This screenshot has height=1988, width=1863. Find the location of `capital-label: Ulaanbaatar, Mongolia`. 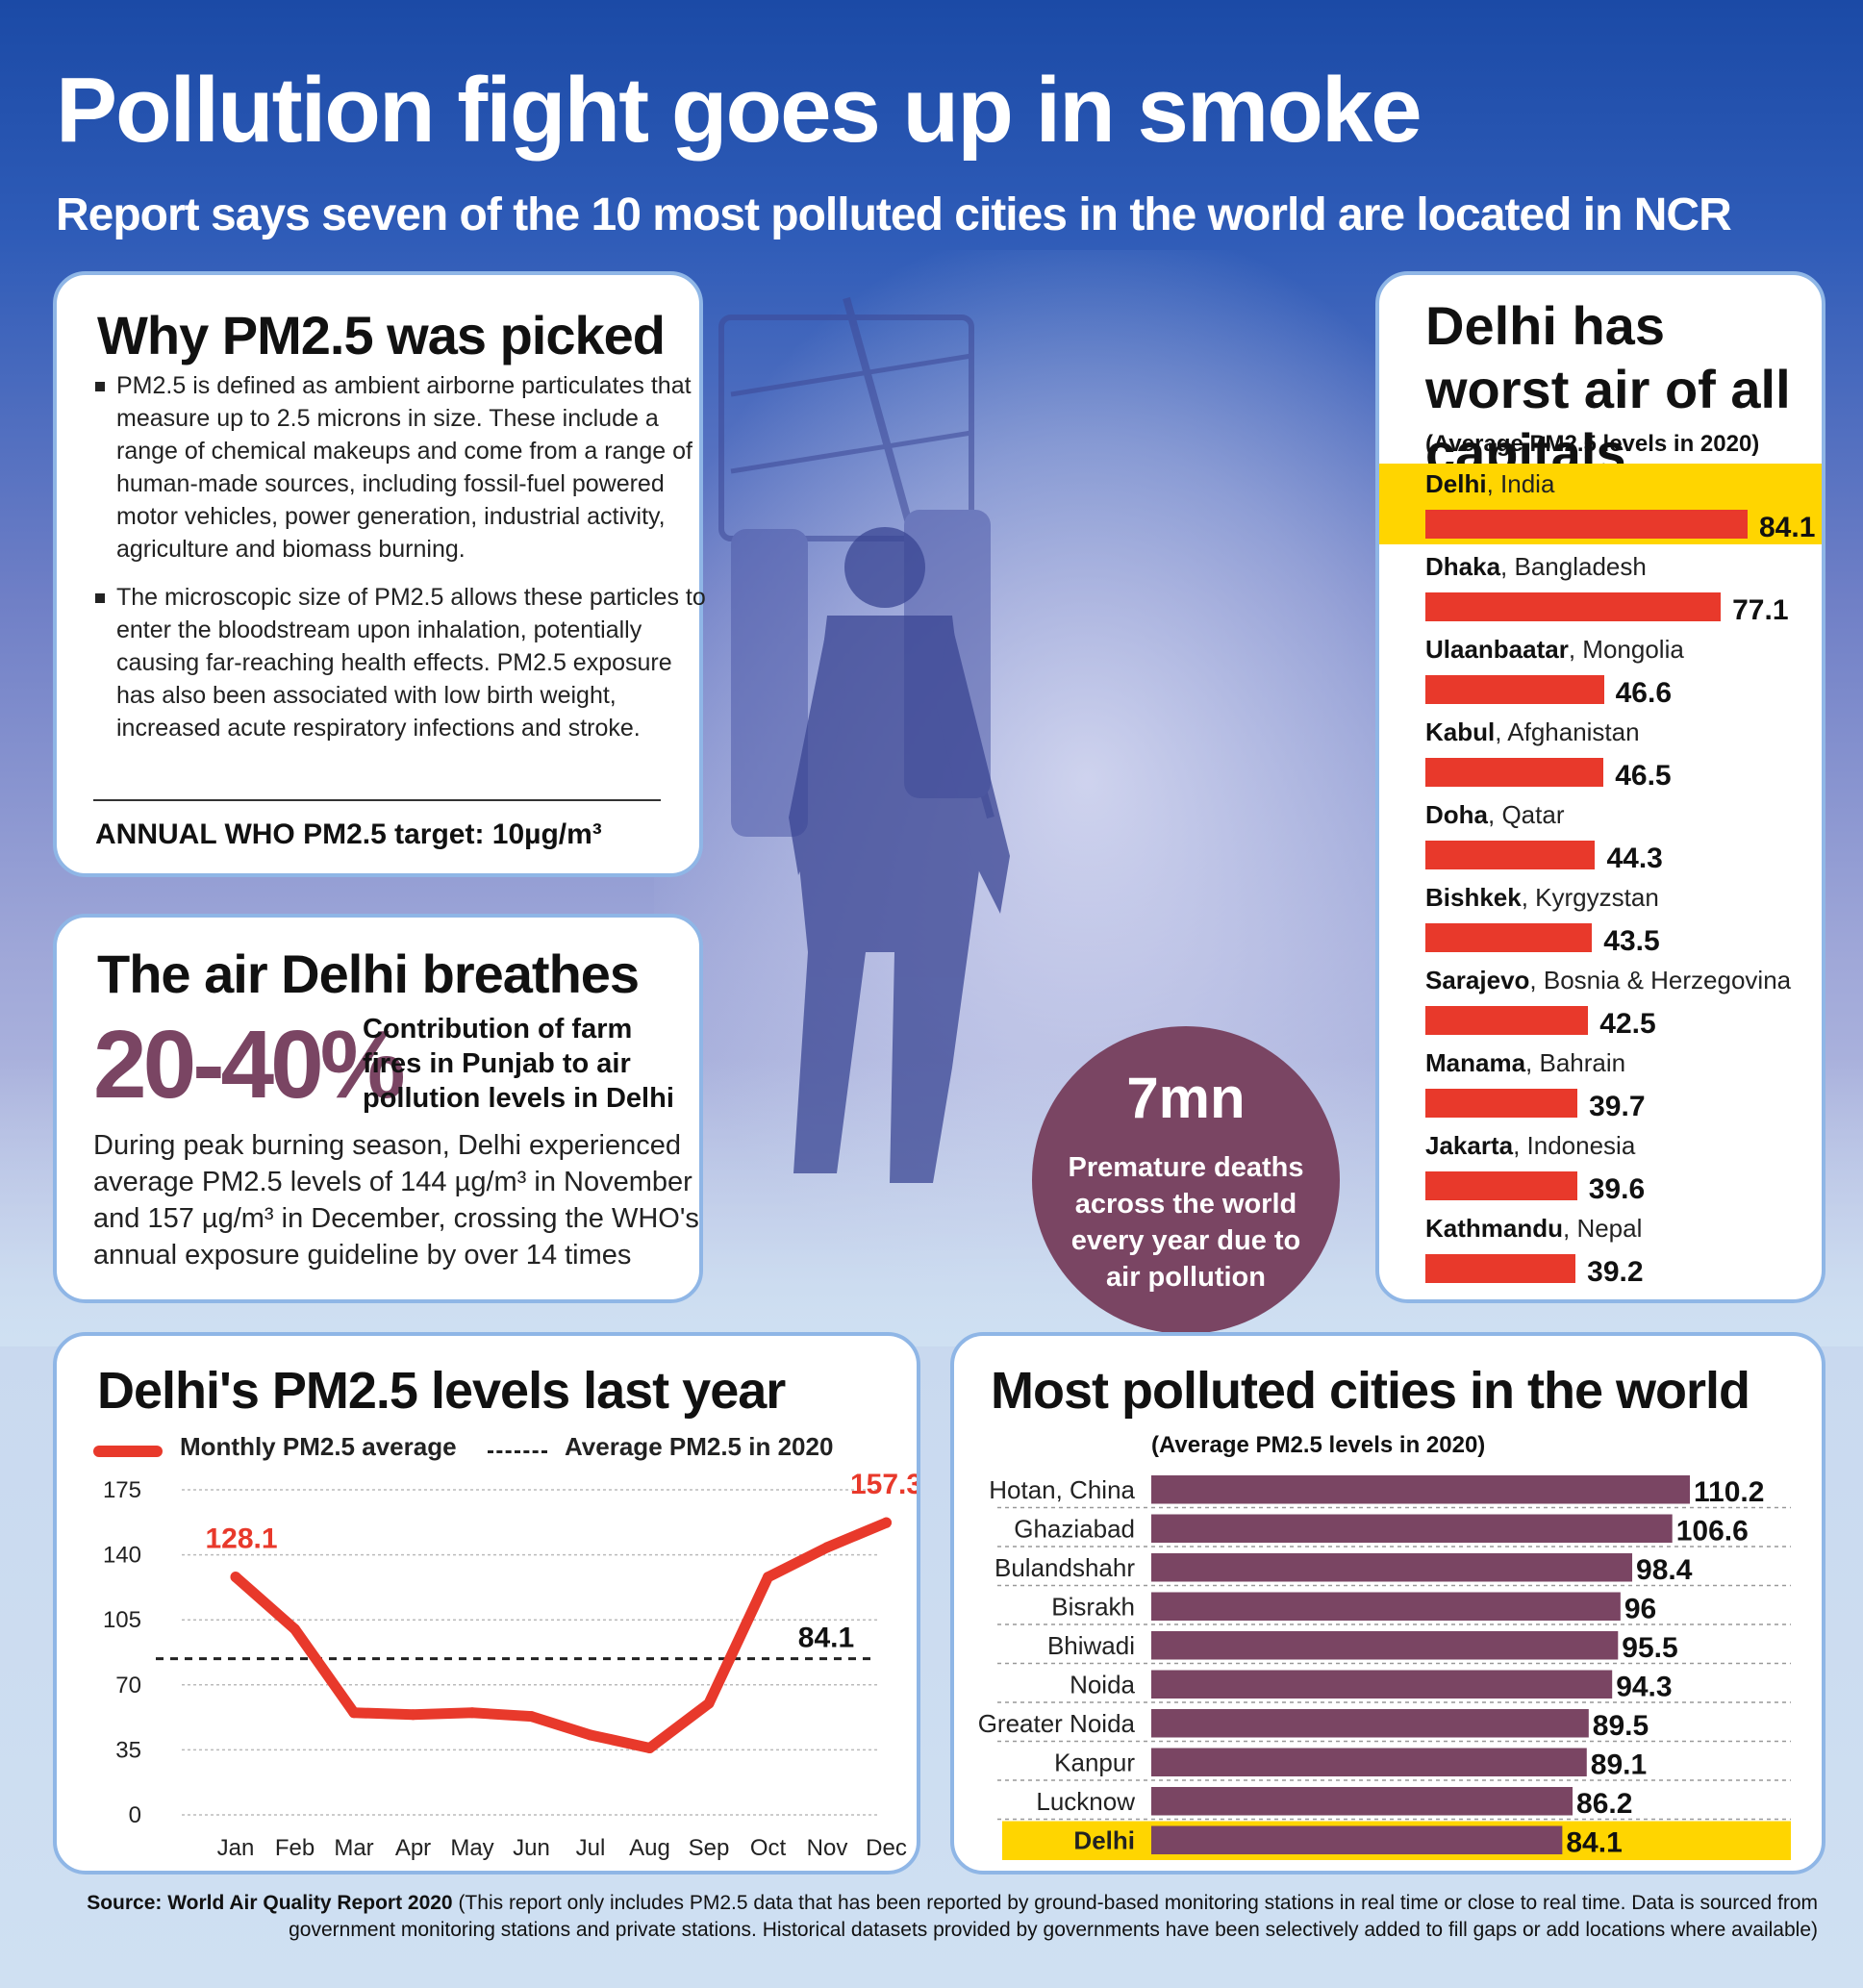

capital-label: Ulaanbaatar, Mongolia is located at coordinates (1554, 650).